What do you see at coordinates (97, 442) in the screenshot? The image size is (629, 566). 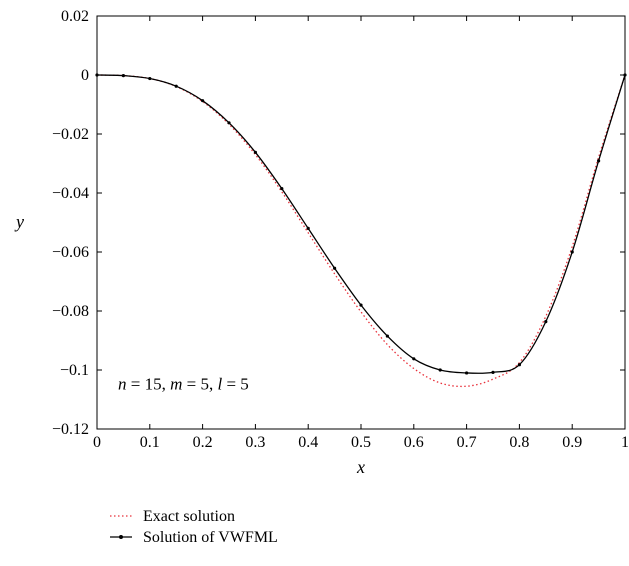 I see `x-tick-label: 0` at bounding box center [97, 442].